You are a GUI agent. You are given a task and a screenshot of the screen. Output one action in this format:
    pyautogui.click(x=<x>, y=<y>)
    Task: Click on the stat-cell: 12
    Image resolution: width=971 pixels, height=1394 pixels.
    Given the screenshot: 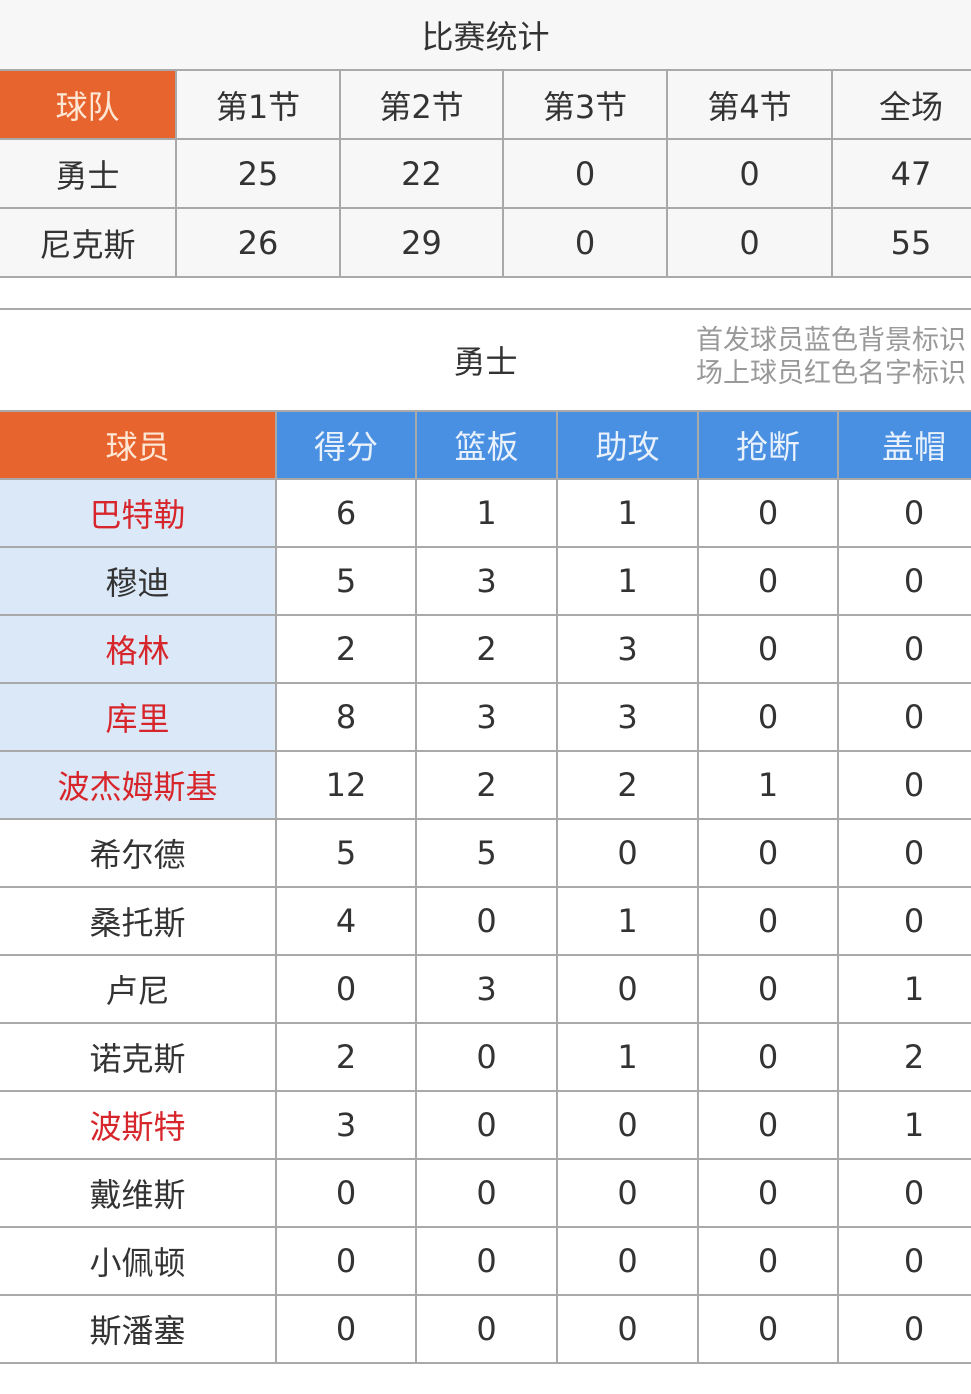 What is the action you would take?
    pyautogui.click(x=346, y=785)
    